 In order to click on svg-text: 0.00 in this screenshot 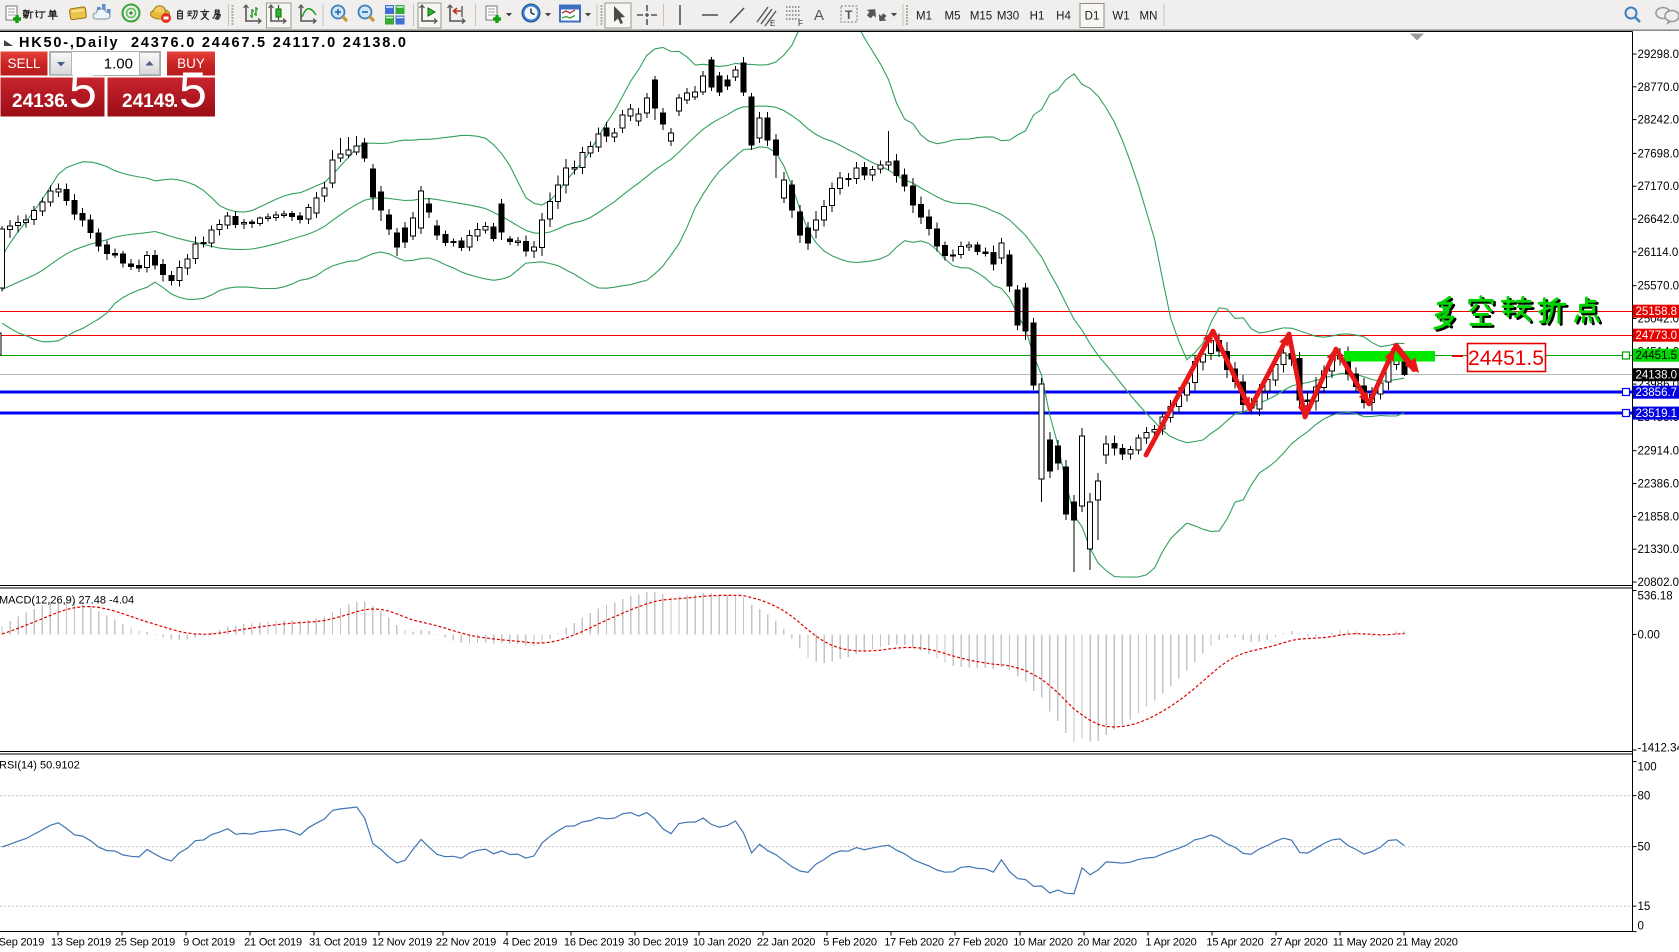, I will do `click(1649, 635)`.